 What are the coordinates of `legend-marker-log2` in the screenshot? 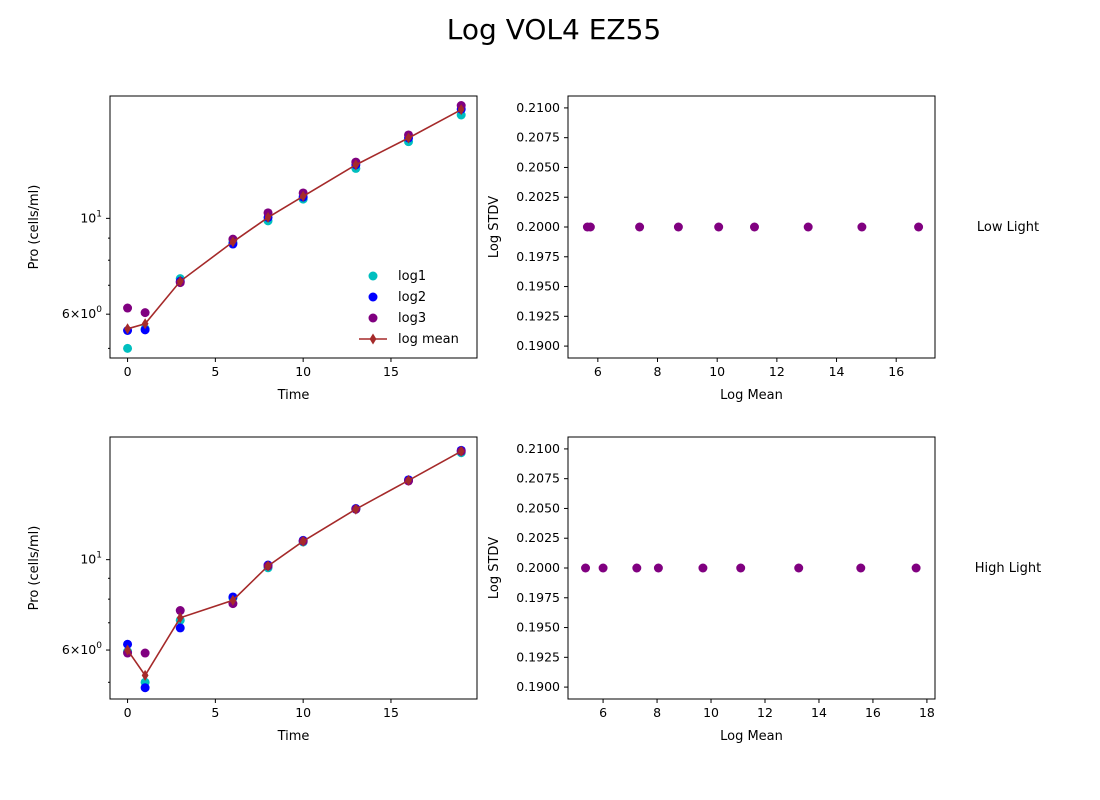 It's located at (373, 297).